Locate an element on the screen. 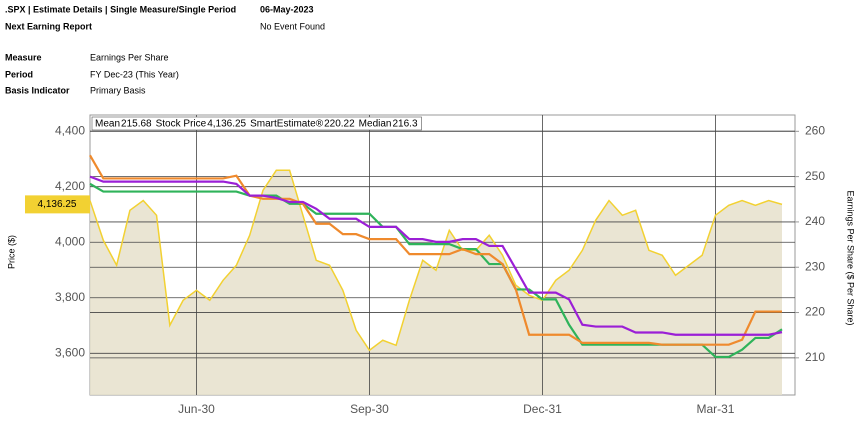  current-price-label: 4,136.25 is located at coordinates (57, 204).